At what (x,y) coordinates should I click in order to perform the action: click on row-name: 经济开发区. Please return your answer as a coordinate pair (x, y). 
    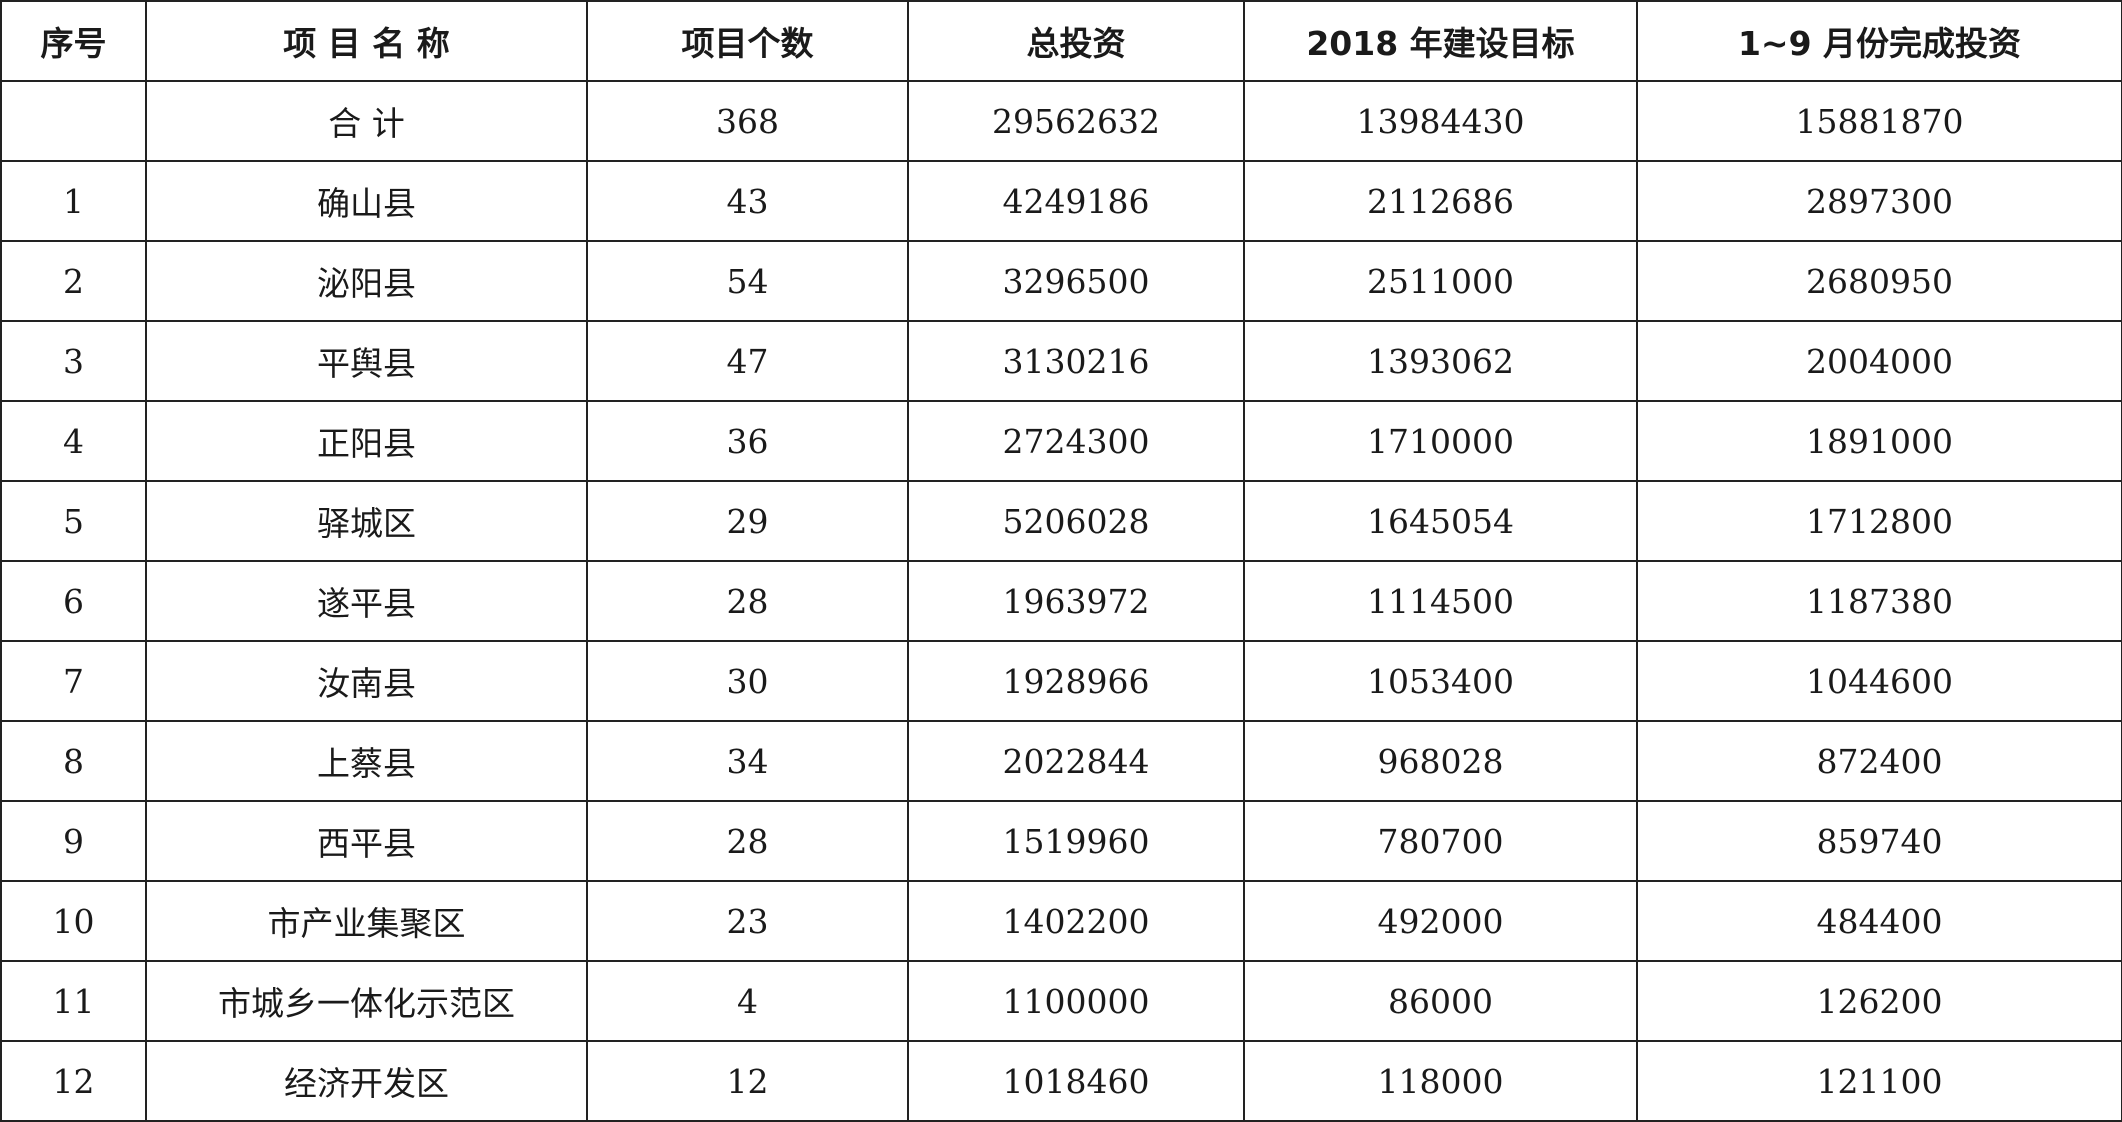
    Looking at the image, I should click on (366, 1081).